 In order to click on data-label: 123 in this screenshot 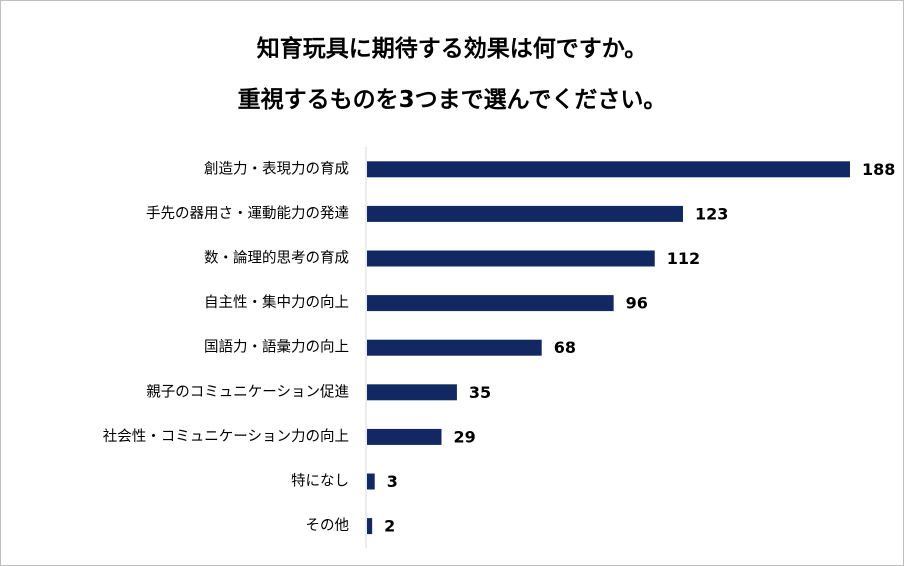, I will do `click(711, 213)`.